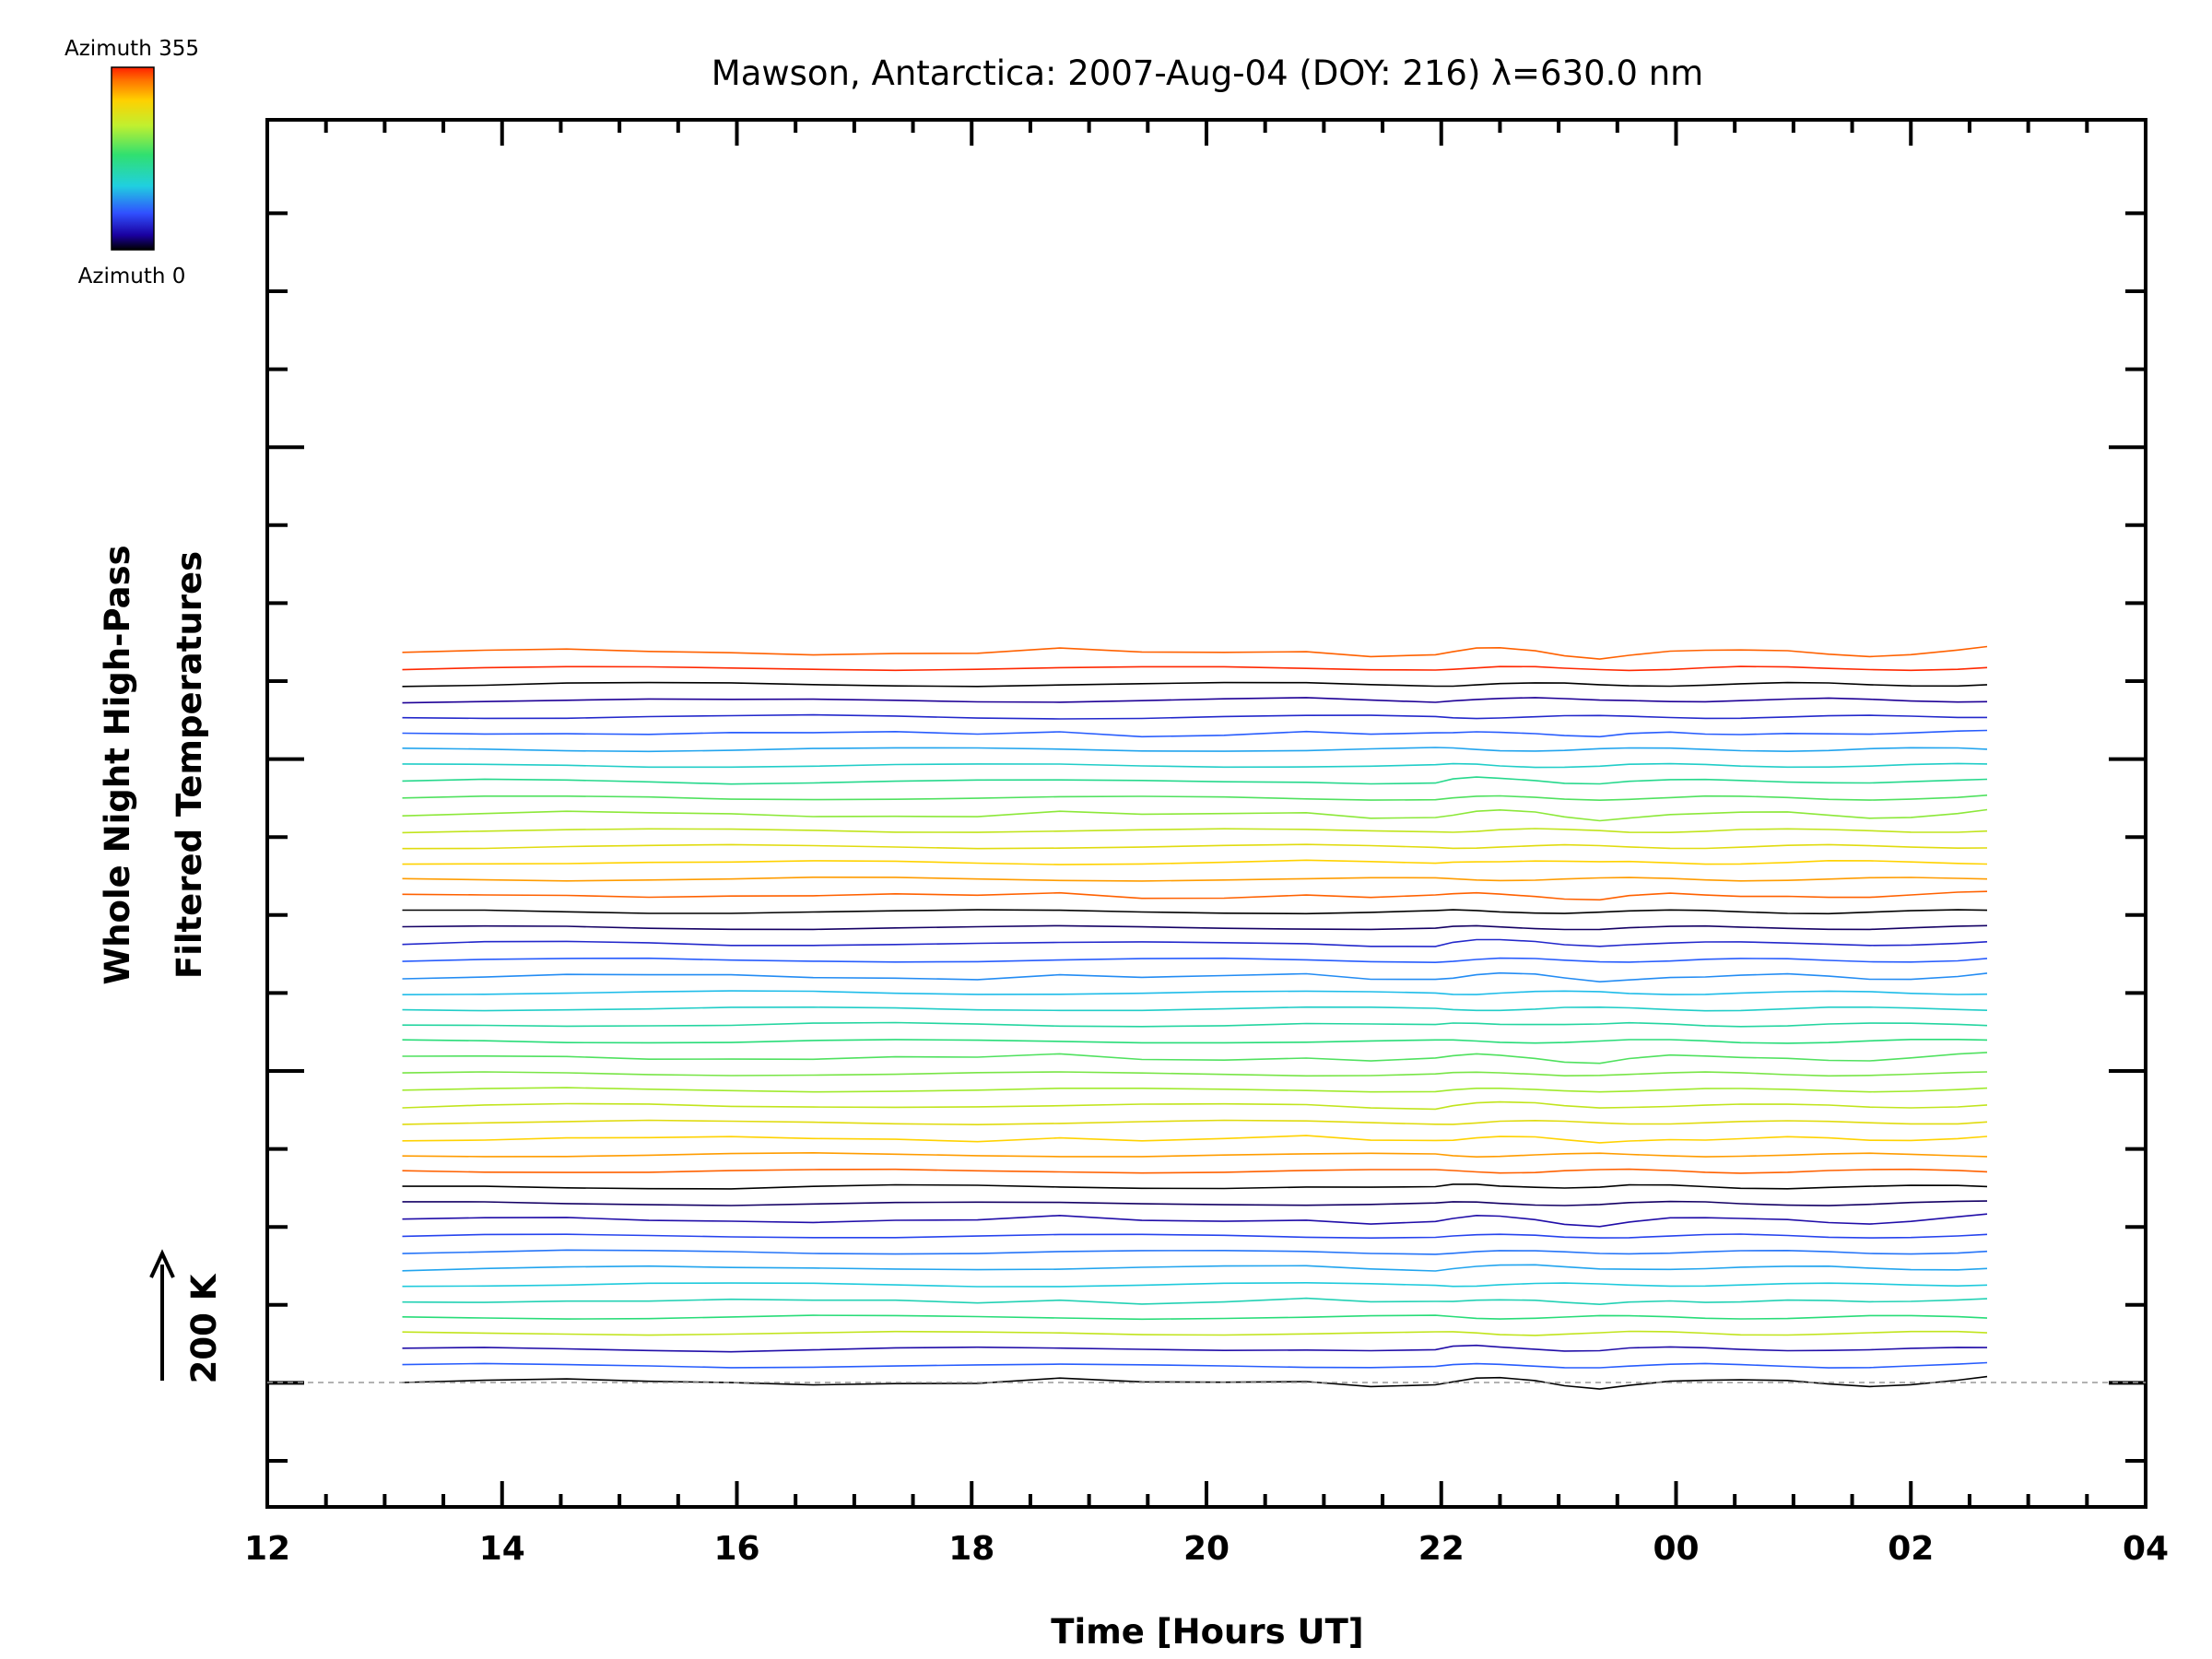  Describe the element at coordinates (132, 49) in the screenshot. I see `colorbar-top-label: Azimuth 355` at that location.